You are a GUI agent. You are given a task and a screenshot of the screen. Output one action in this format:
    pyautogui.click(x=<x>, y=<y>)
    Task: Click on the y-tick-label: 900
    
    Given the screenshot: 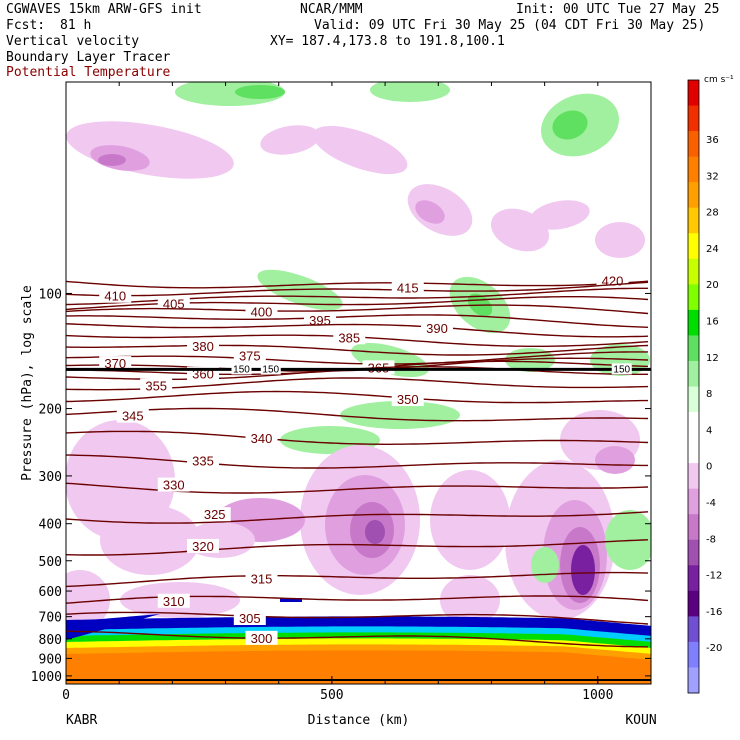 What is the action you would take?
    pyautogui.click(x=50, y=659)
    